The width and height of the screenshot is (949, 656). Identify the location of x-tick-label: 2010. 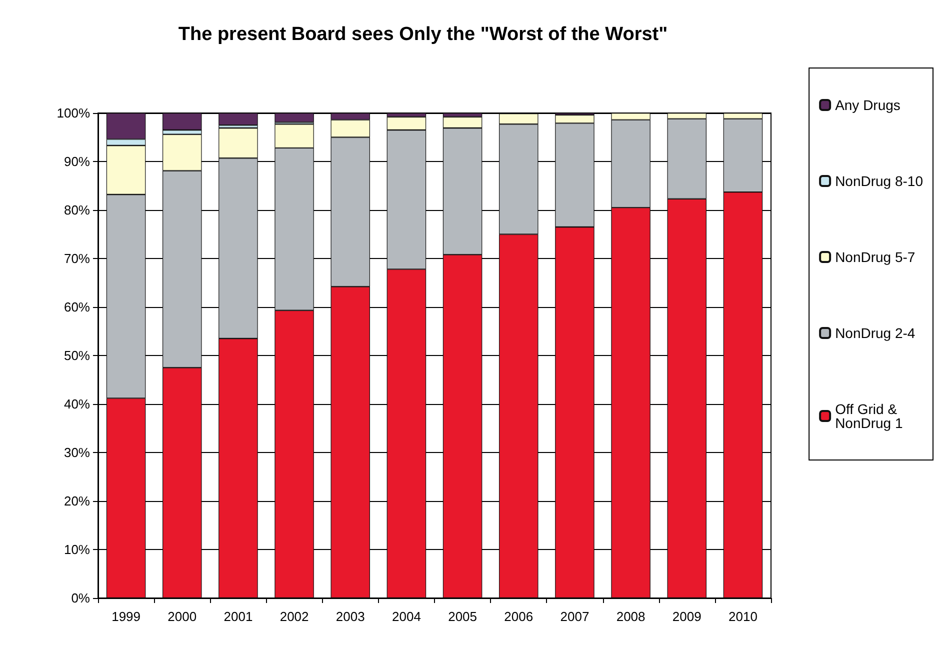
(743, 616).